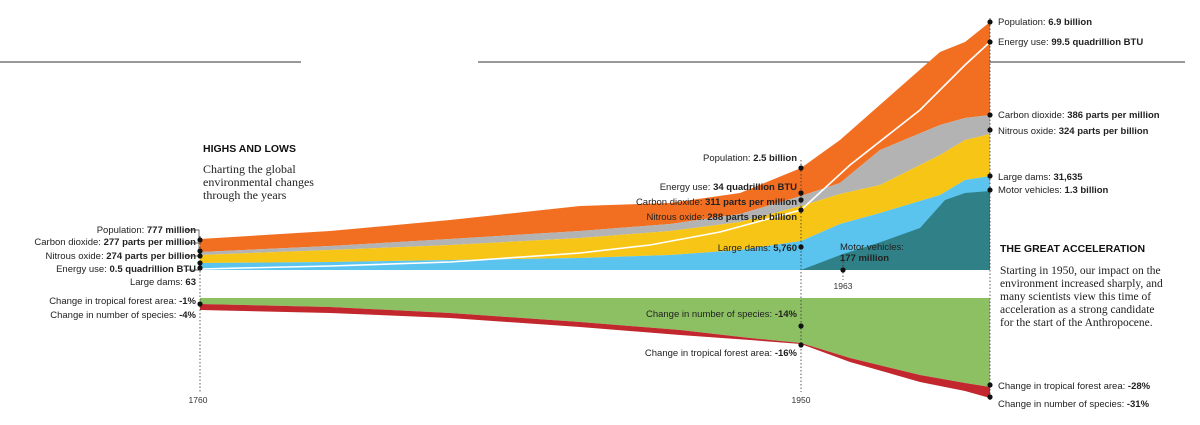 This screenshot has width=1200, height=425. Describe the element at coordinates (990, 385) in the screenshot. I see `dot-right-forest` at that location.